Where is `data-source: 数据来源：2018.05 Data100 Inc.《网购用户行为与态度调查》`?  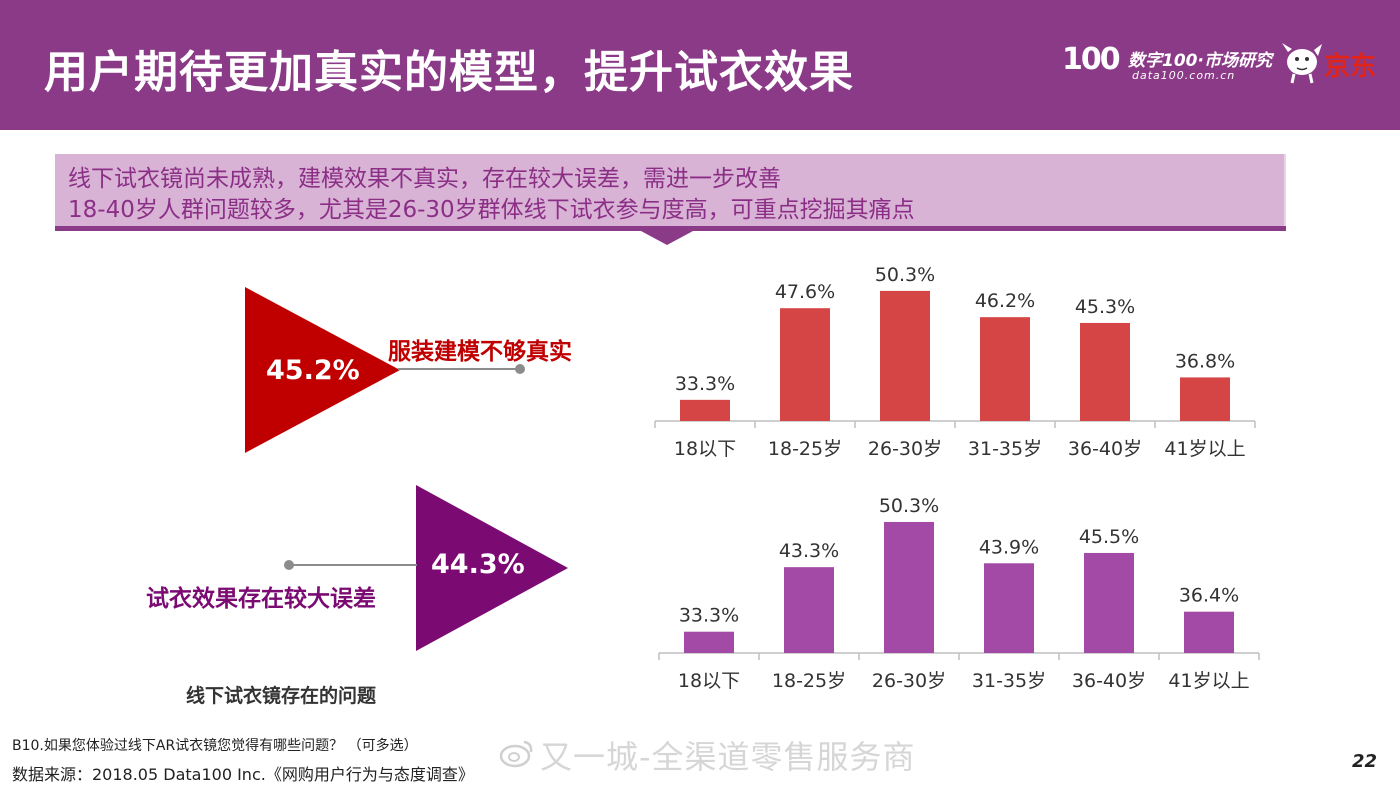 data-source: 数据来源：2018.05 Data100 Inc.《网购用户行为与态度调查》 is located at coordinates (243, 774).